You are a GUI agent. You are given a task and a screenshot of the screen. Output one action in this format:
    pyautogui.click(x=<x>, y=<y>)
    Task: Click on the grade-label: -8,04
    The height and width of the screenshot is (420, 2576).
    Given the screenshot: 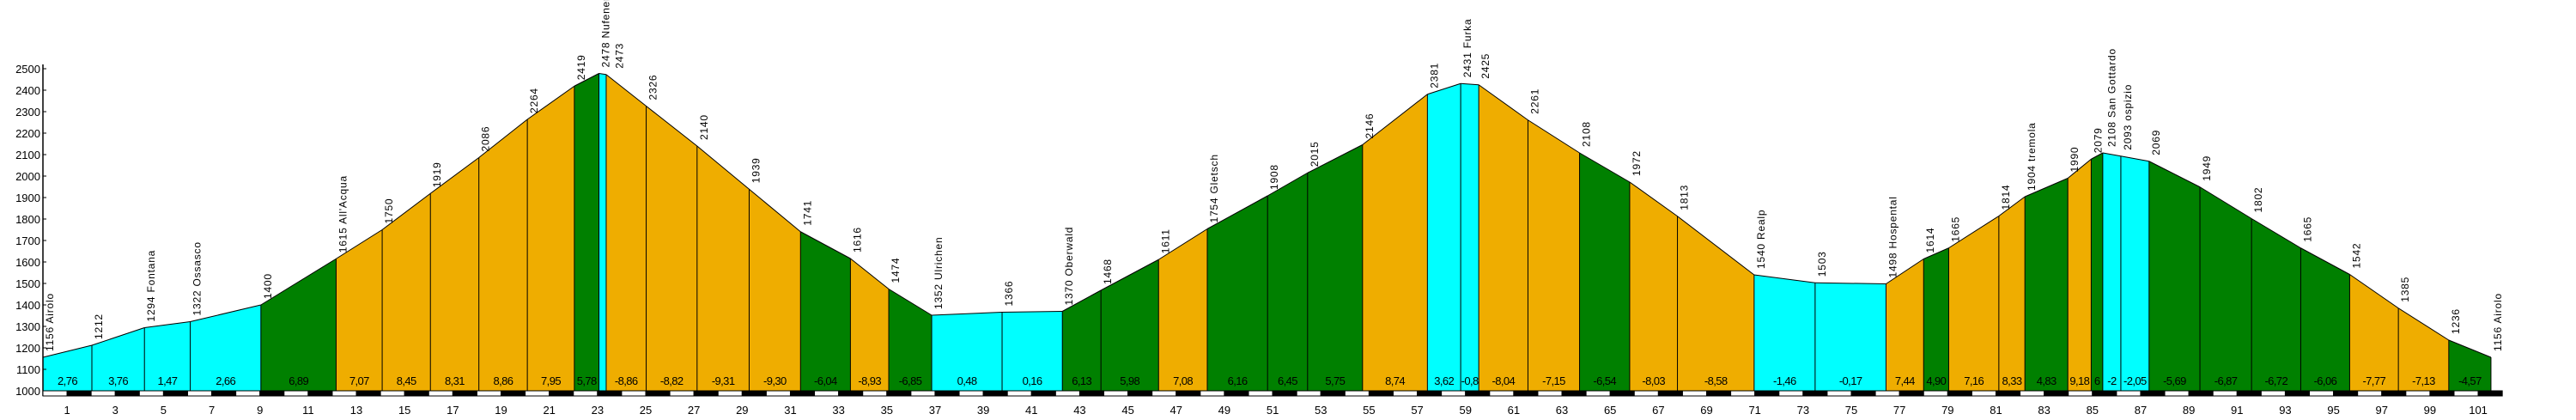 What is the action you would take?
    pyautogui.click(x=1503, y=381)
    